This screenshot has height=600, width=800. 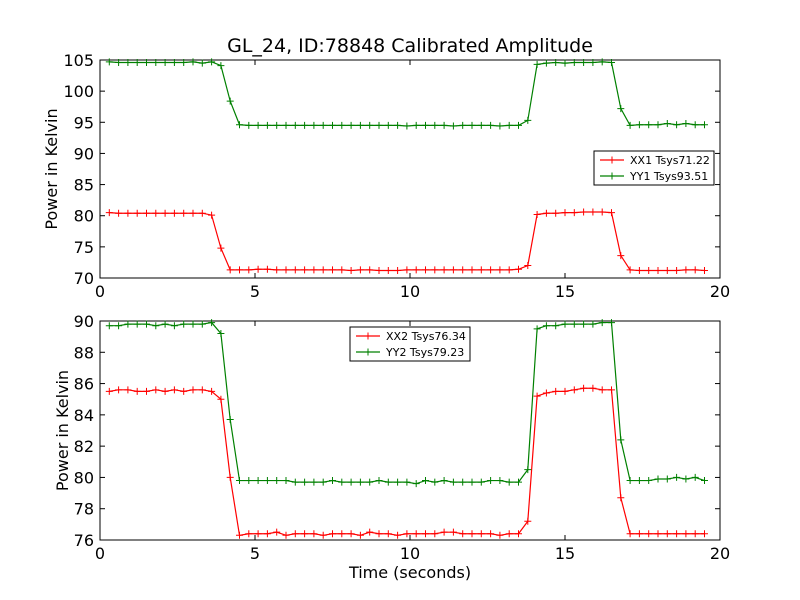 What do you see at coordinates (84, 321) in the screenshot?
I see `y-tick-label: 90` at bounding box center [84, 321].